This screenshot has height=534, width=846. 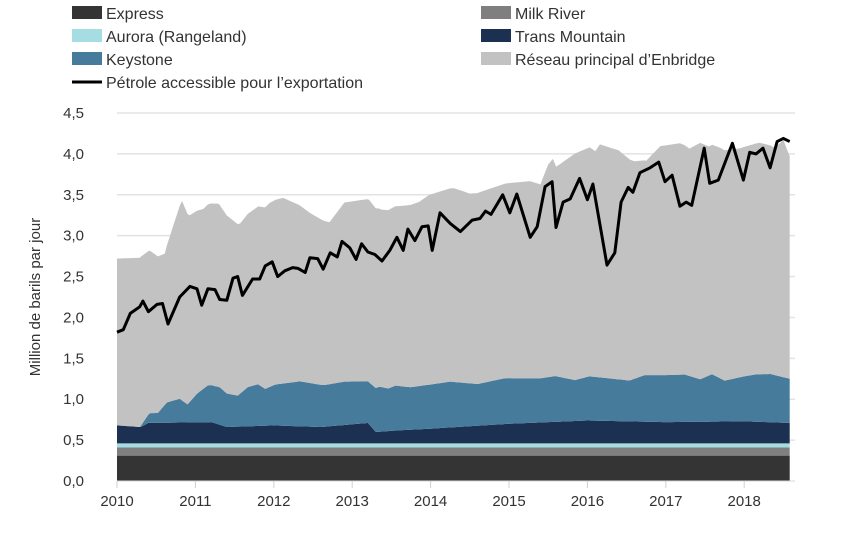 What do you see at coordinates (73, 399) in the screenshot?
I see `y-tick-label: 1,0` at bounding box center [73, 399].